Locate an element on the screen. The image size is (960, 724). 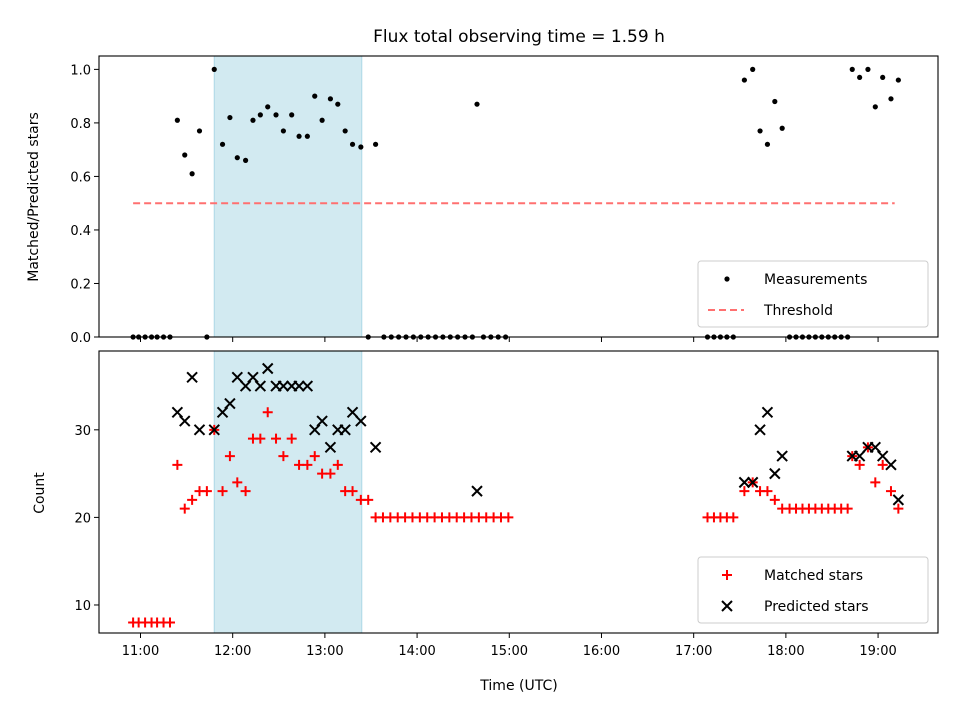
x-tick-label: 16:00 is located at coordinates (601, 651).